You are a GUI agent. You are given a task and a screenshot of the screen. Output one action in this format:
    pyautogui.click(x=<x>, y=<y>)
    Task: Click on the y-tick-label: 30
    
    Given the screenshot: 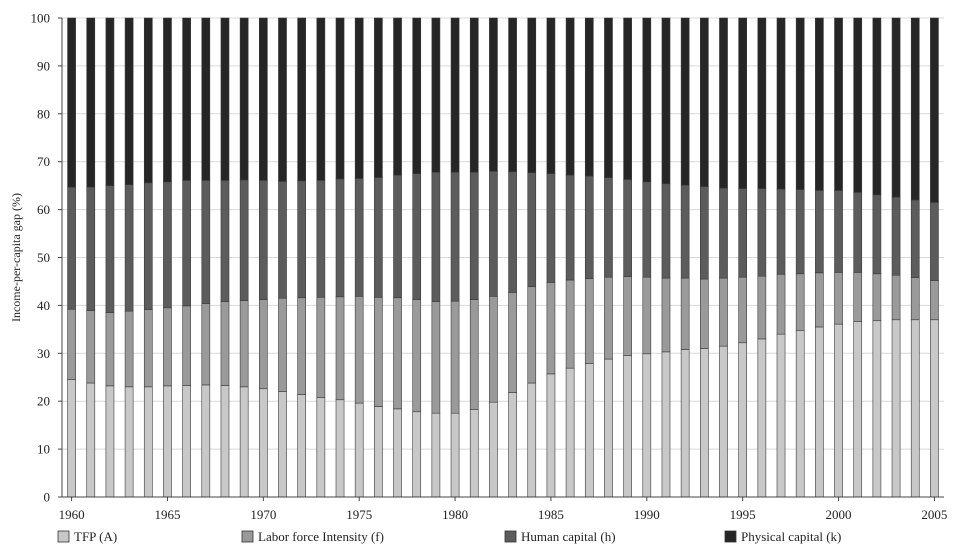 What is the action you would take?
    pyautogui.click(x=43, y=353)
    